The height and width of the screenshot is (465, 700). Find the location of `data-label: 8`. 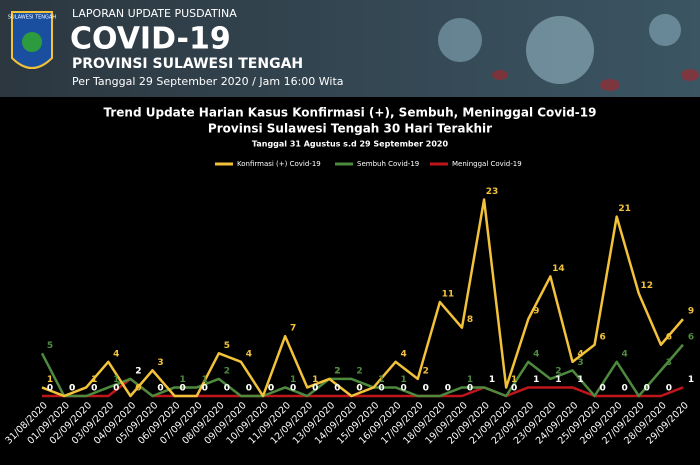

data-label: 8 is located at coordinates (470, 320).